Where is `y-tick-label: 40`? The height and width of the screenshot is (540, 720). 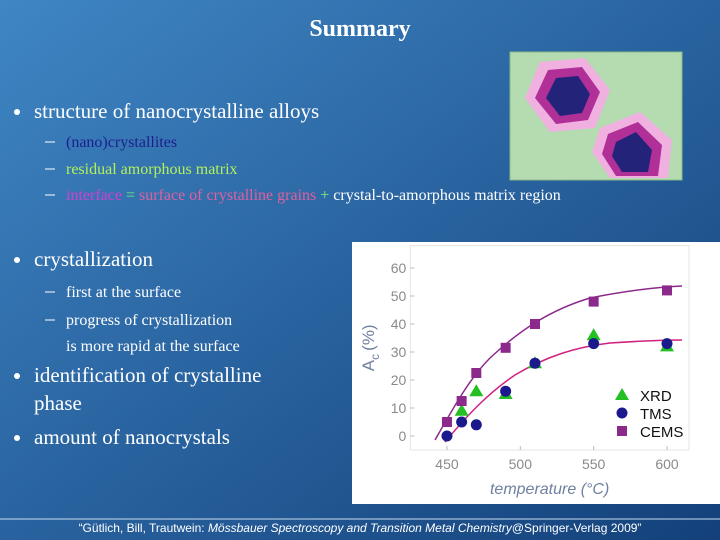 y-tick-label: 40 is located at coordinates (399, 324).